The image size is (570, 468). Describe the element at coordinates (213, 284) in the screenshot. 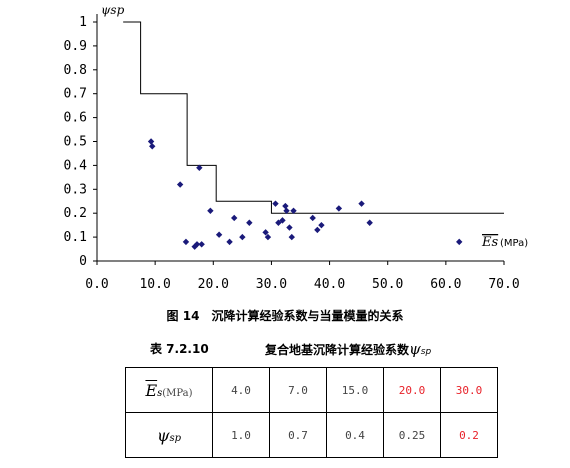

I see `x-tick-label: 20.0` at that location.